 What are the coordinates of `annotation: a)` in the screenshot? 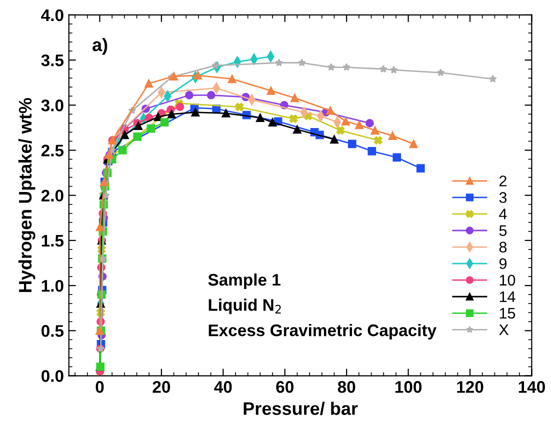 It's located at (100, 46).